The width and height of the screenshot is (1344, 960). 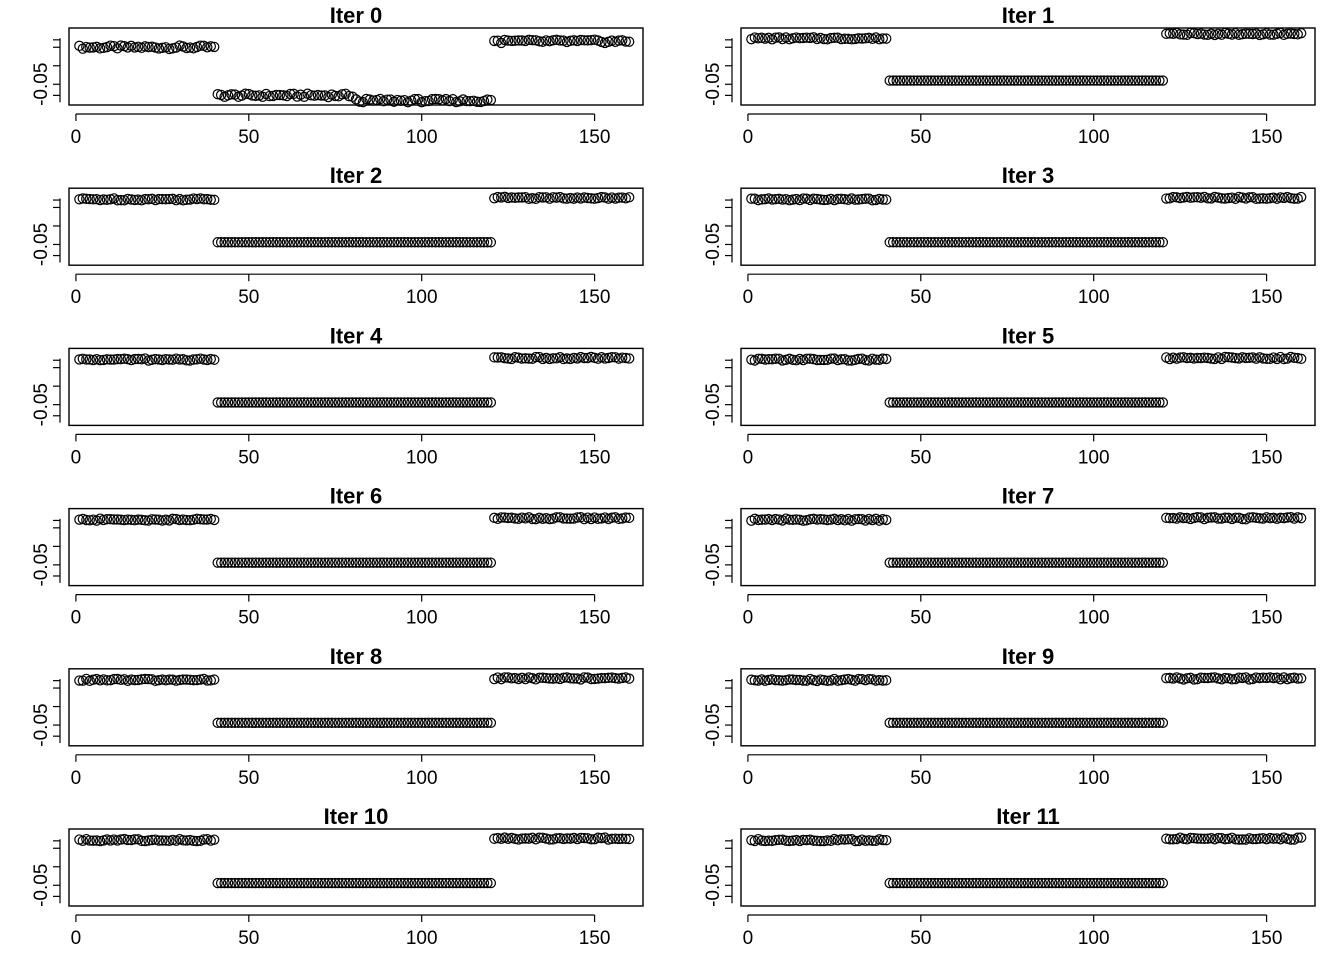 I want to click on panel-title: Iter 1, so click(x=1028, y=15).